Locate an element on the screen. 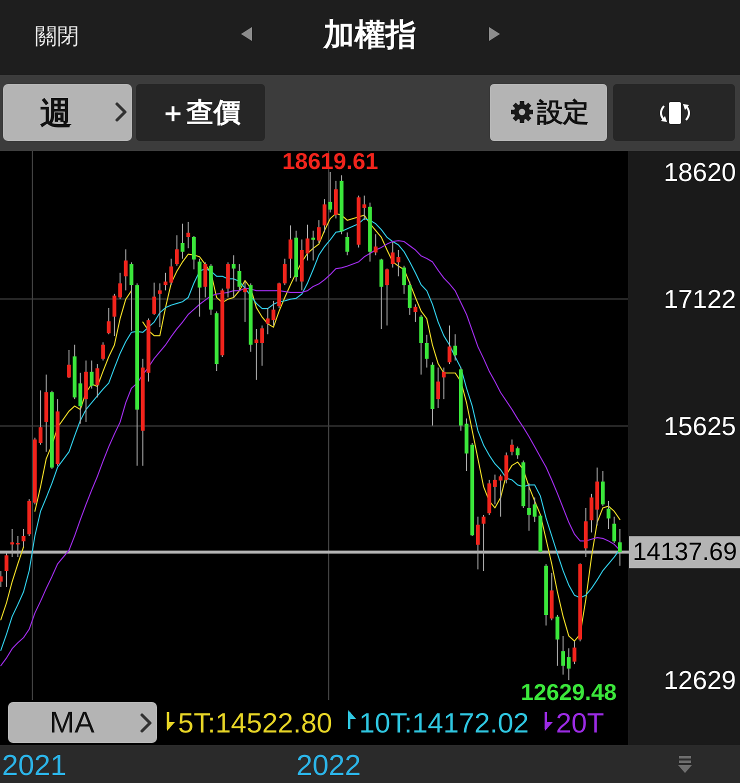 The height and width of the screenshot is (783, 740). y-tick-label: 18620 is located at coordinates (700, 171).